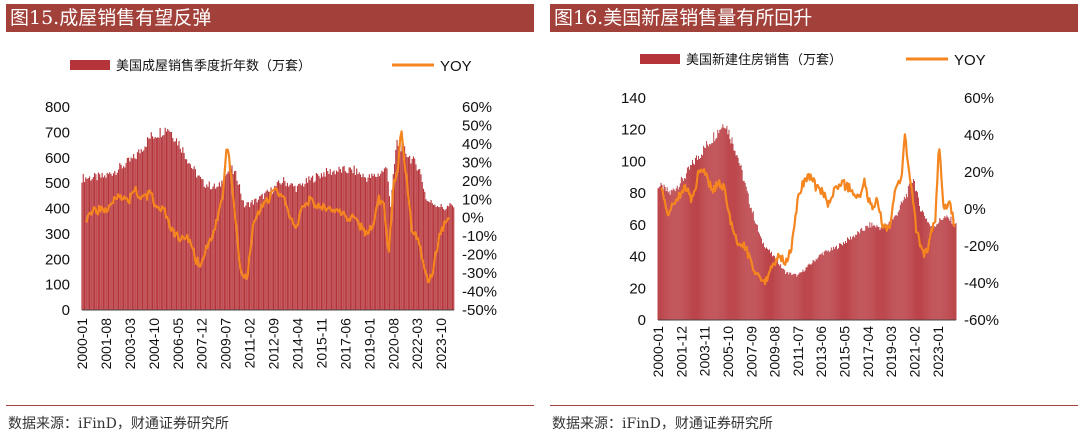 Image resolution: width=1080 pixels, height=436 pixels. I want to click on x-axis-tick-label: 2023-01, so click(938, 352).